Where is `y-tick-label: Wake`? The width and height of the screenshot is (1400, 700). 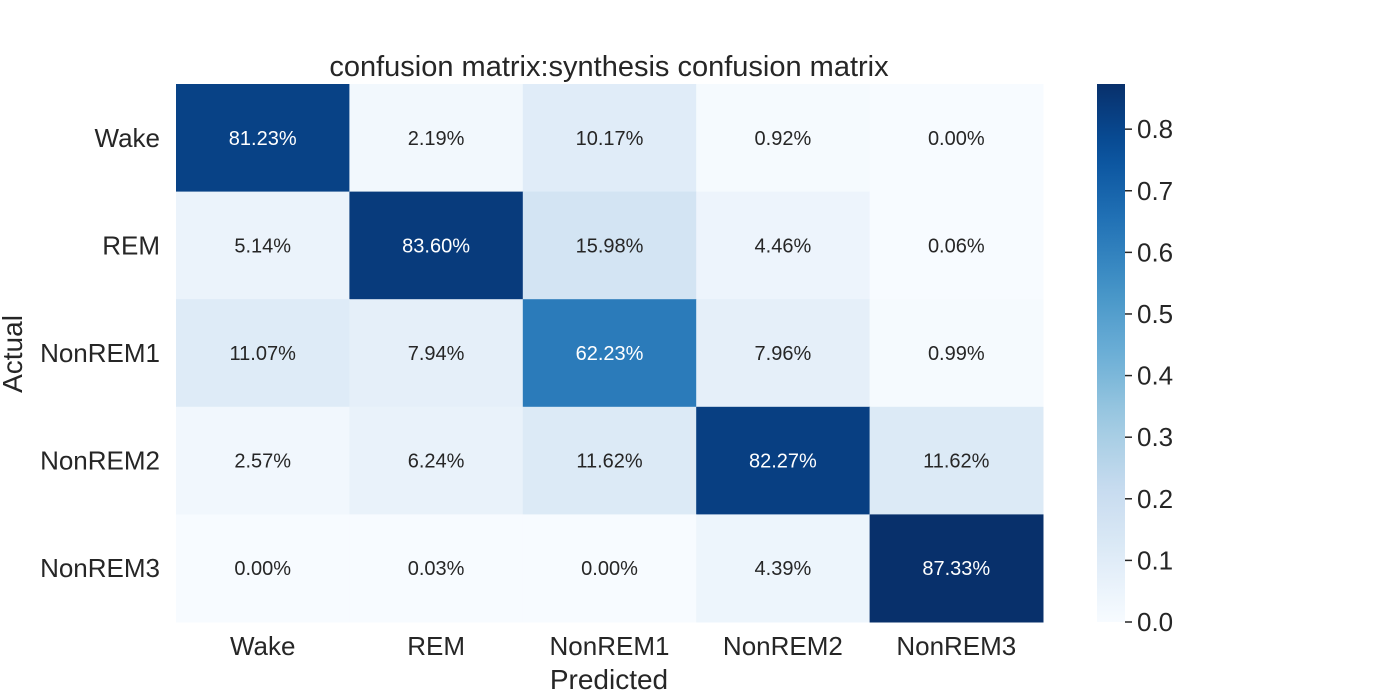
y-tick-label: Wake is located at coordinates (128, 138).